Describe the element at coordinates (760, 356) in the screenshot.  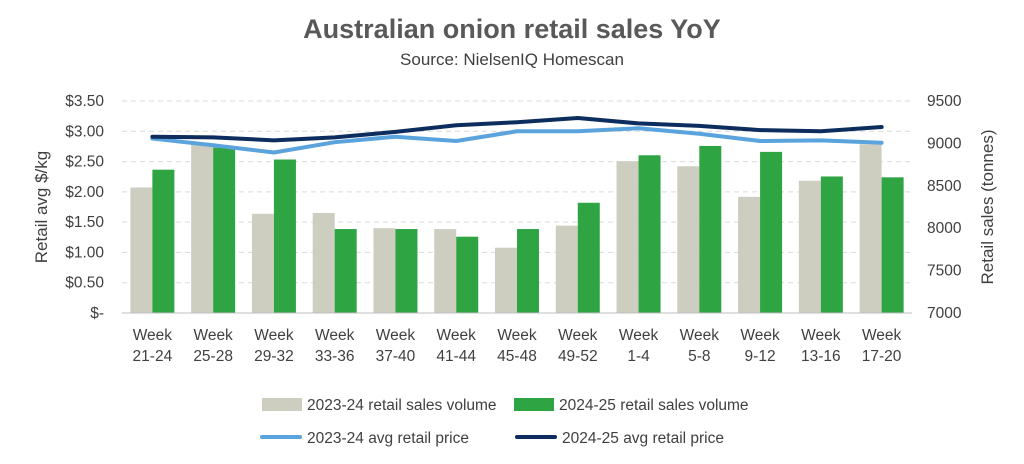
I see `x-tick-label: 9-12` at that location.